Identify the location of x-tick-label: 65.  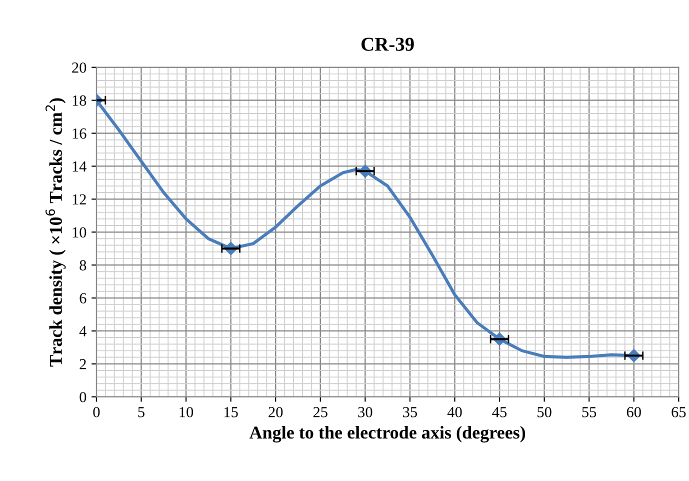
(679, 412).